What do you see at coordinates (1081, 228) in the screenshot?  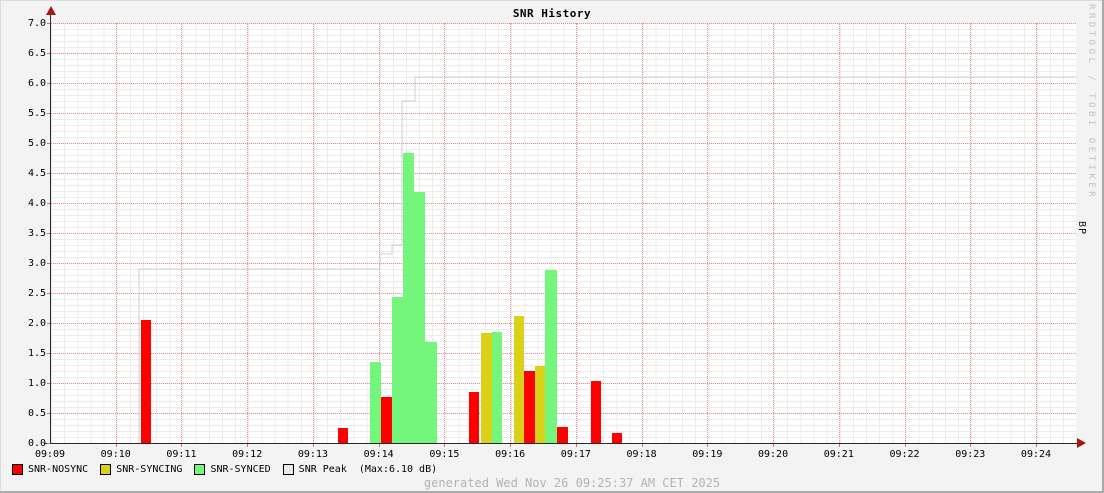 I see `right-axis-label: BP` at bounding box center [1081, 228].